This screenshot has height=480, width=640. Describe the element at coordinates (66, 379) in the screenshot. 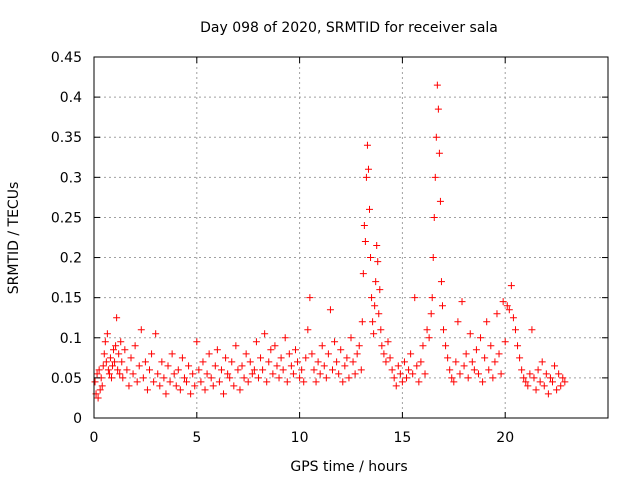

I see `y-tick-label: 0.05` at that location.